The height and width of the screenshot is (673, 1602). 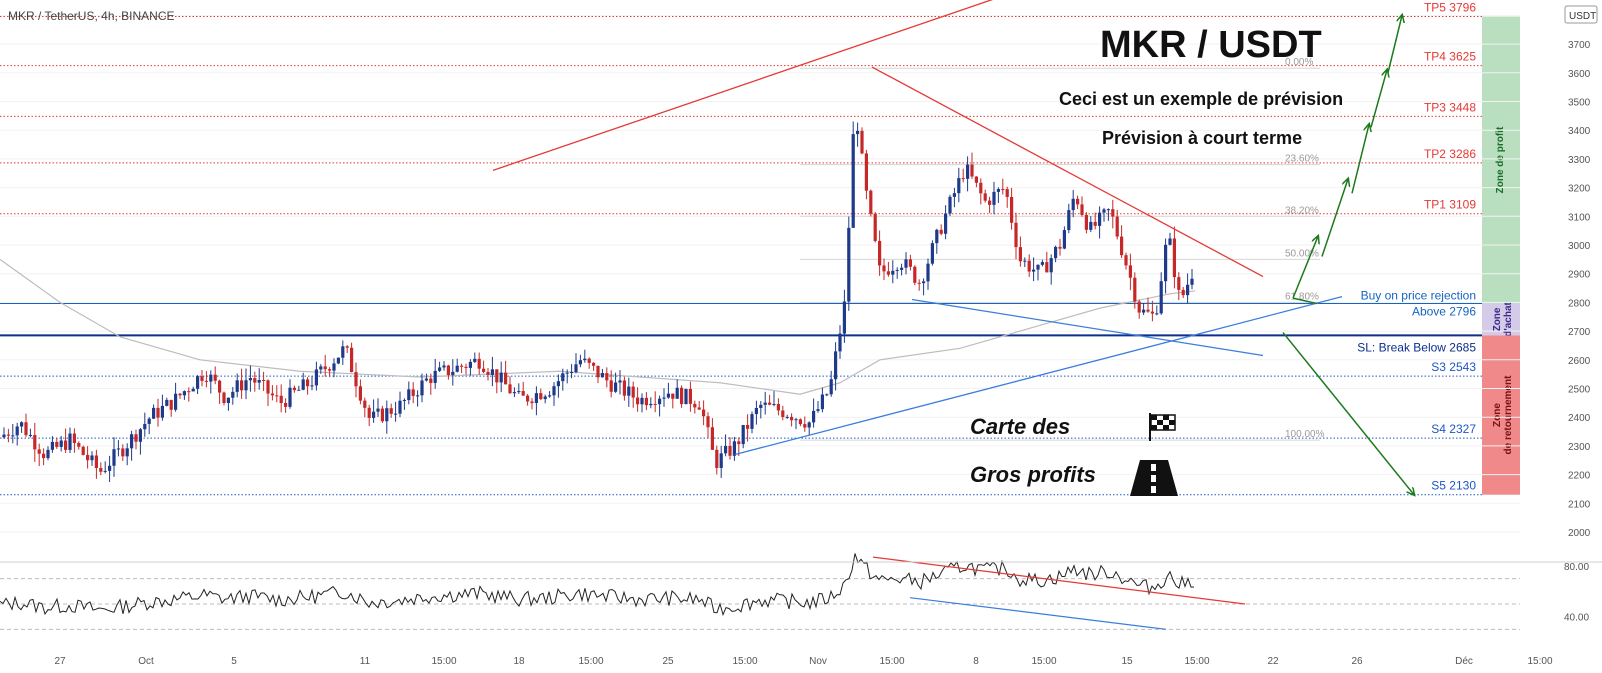 I want to click on price-tick-label: 2900, so click(x=1579, y=275).